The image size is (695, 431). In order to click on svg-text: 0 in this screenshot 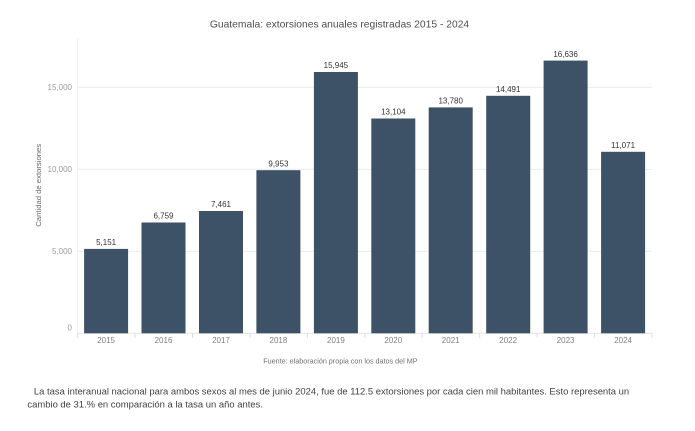, I will do `click(70, 328)`.